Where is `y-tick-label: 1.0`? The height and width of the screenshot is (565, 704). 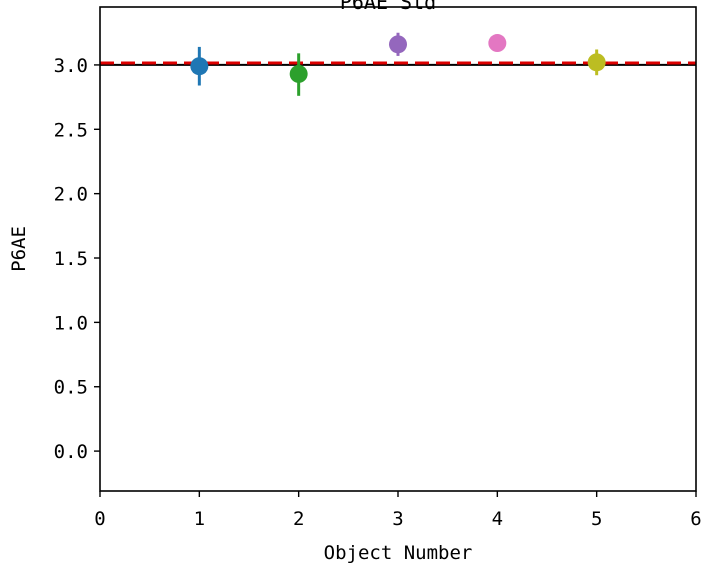
y-tick-label: 1.0 is located at coordinates (71, 323).